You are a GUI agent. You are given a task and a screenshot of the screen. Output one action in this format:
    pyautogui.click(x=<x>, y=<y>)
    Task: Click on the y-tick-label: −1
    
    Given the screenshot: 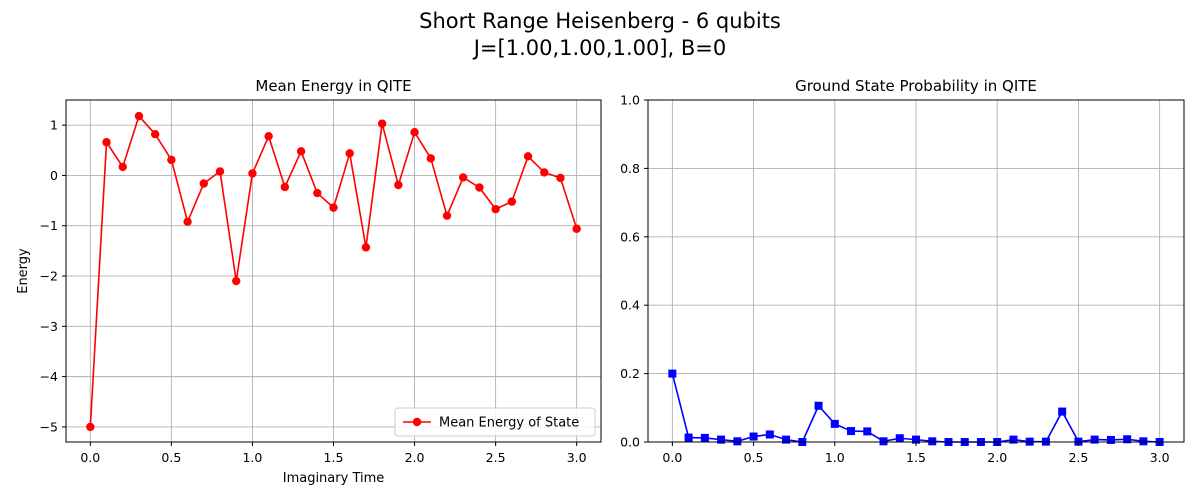 What is the action you would take?
    pyautogui.click(x=49, y=225)
    